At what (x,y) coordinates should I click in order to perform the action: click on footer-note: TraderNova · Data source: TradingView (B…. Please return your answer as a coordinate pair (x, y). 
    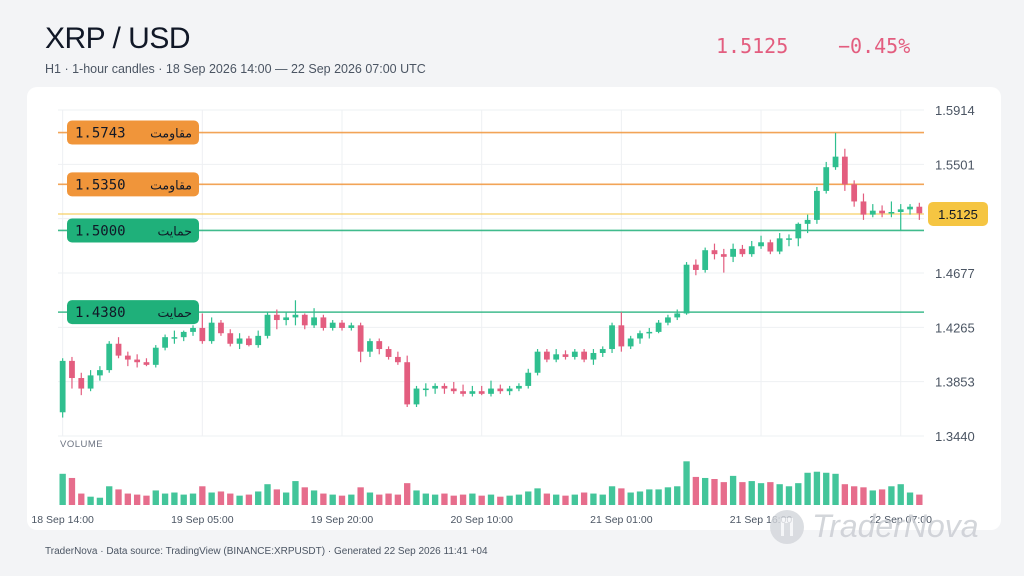
    Looking at the image, I should click on (266, 551).